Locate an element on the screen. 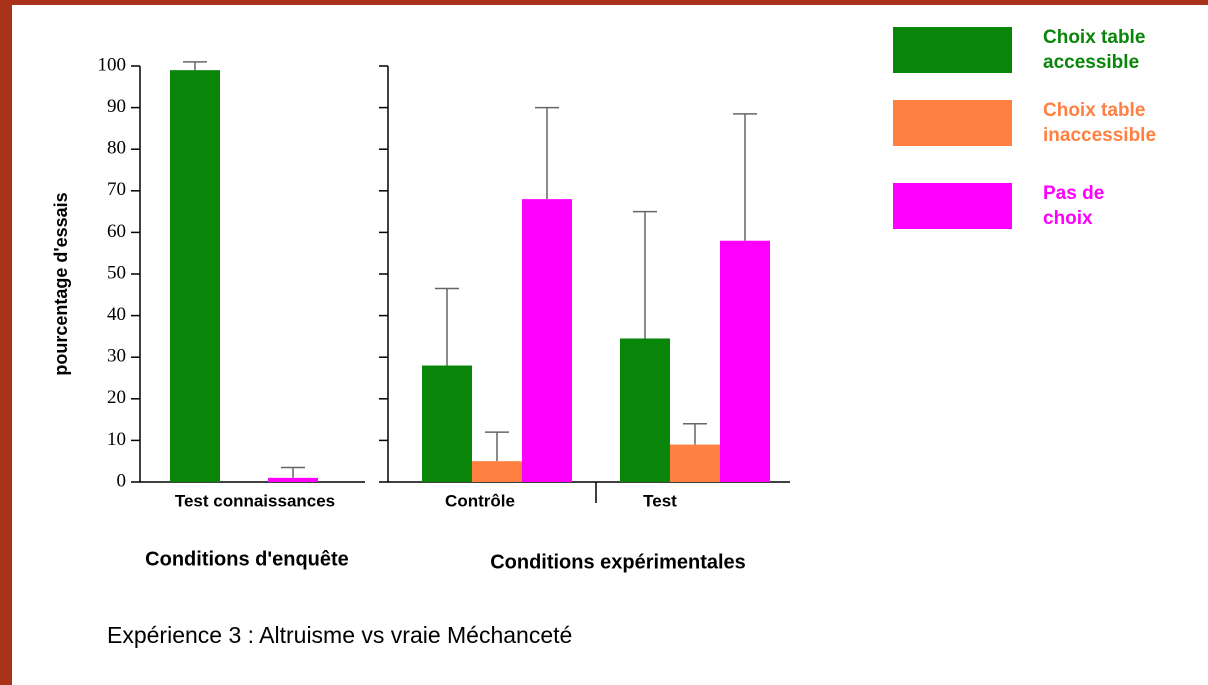 The image size is (1208, 685). legend-label: Pas de choix is located at coordinates (1074, 206).